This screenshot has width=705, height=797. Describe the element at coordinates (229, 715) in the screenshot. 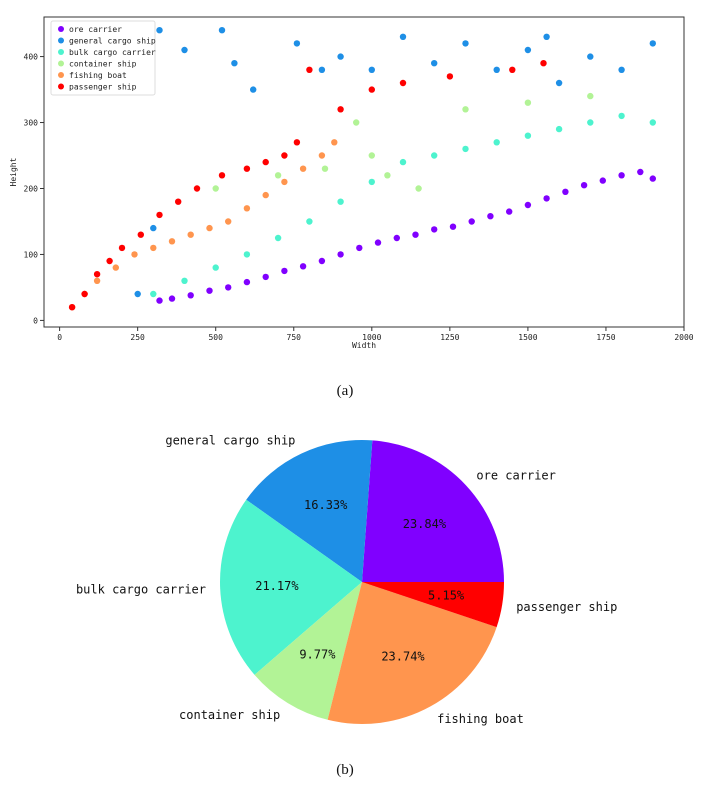

I see `pie-category-label: container ship` at that location.